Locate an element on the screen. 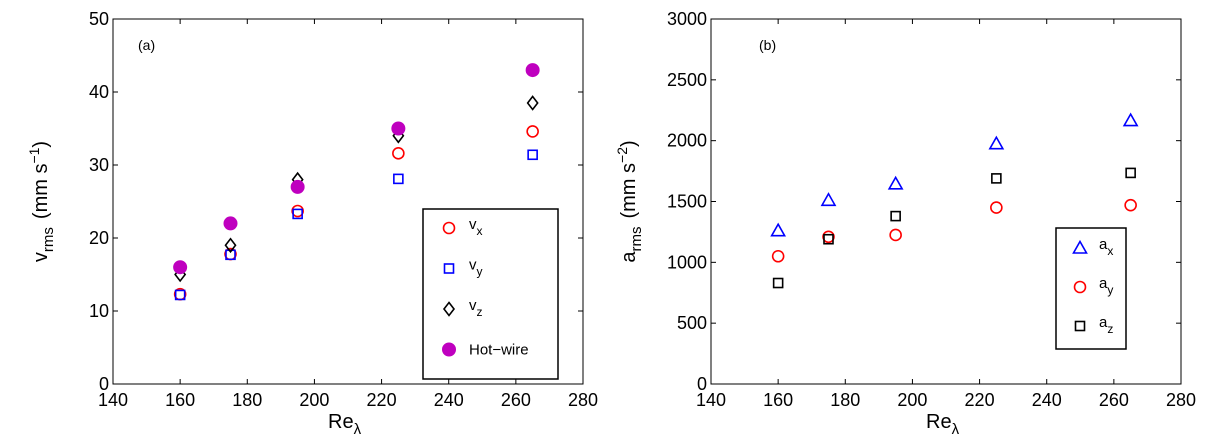 Image resolution: width=1230 pixels, height=439 pixels. series-ax is located at coordinates (954, 174).